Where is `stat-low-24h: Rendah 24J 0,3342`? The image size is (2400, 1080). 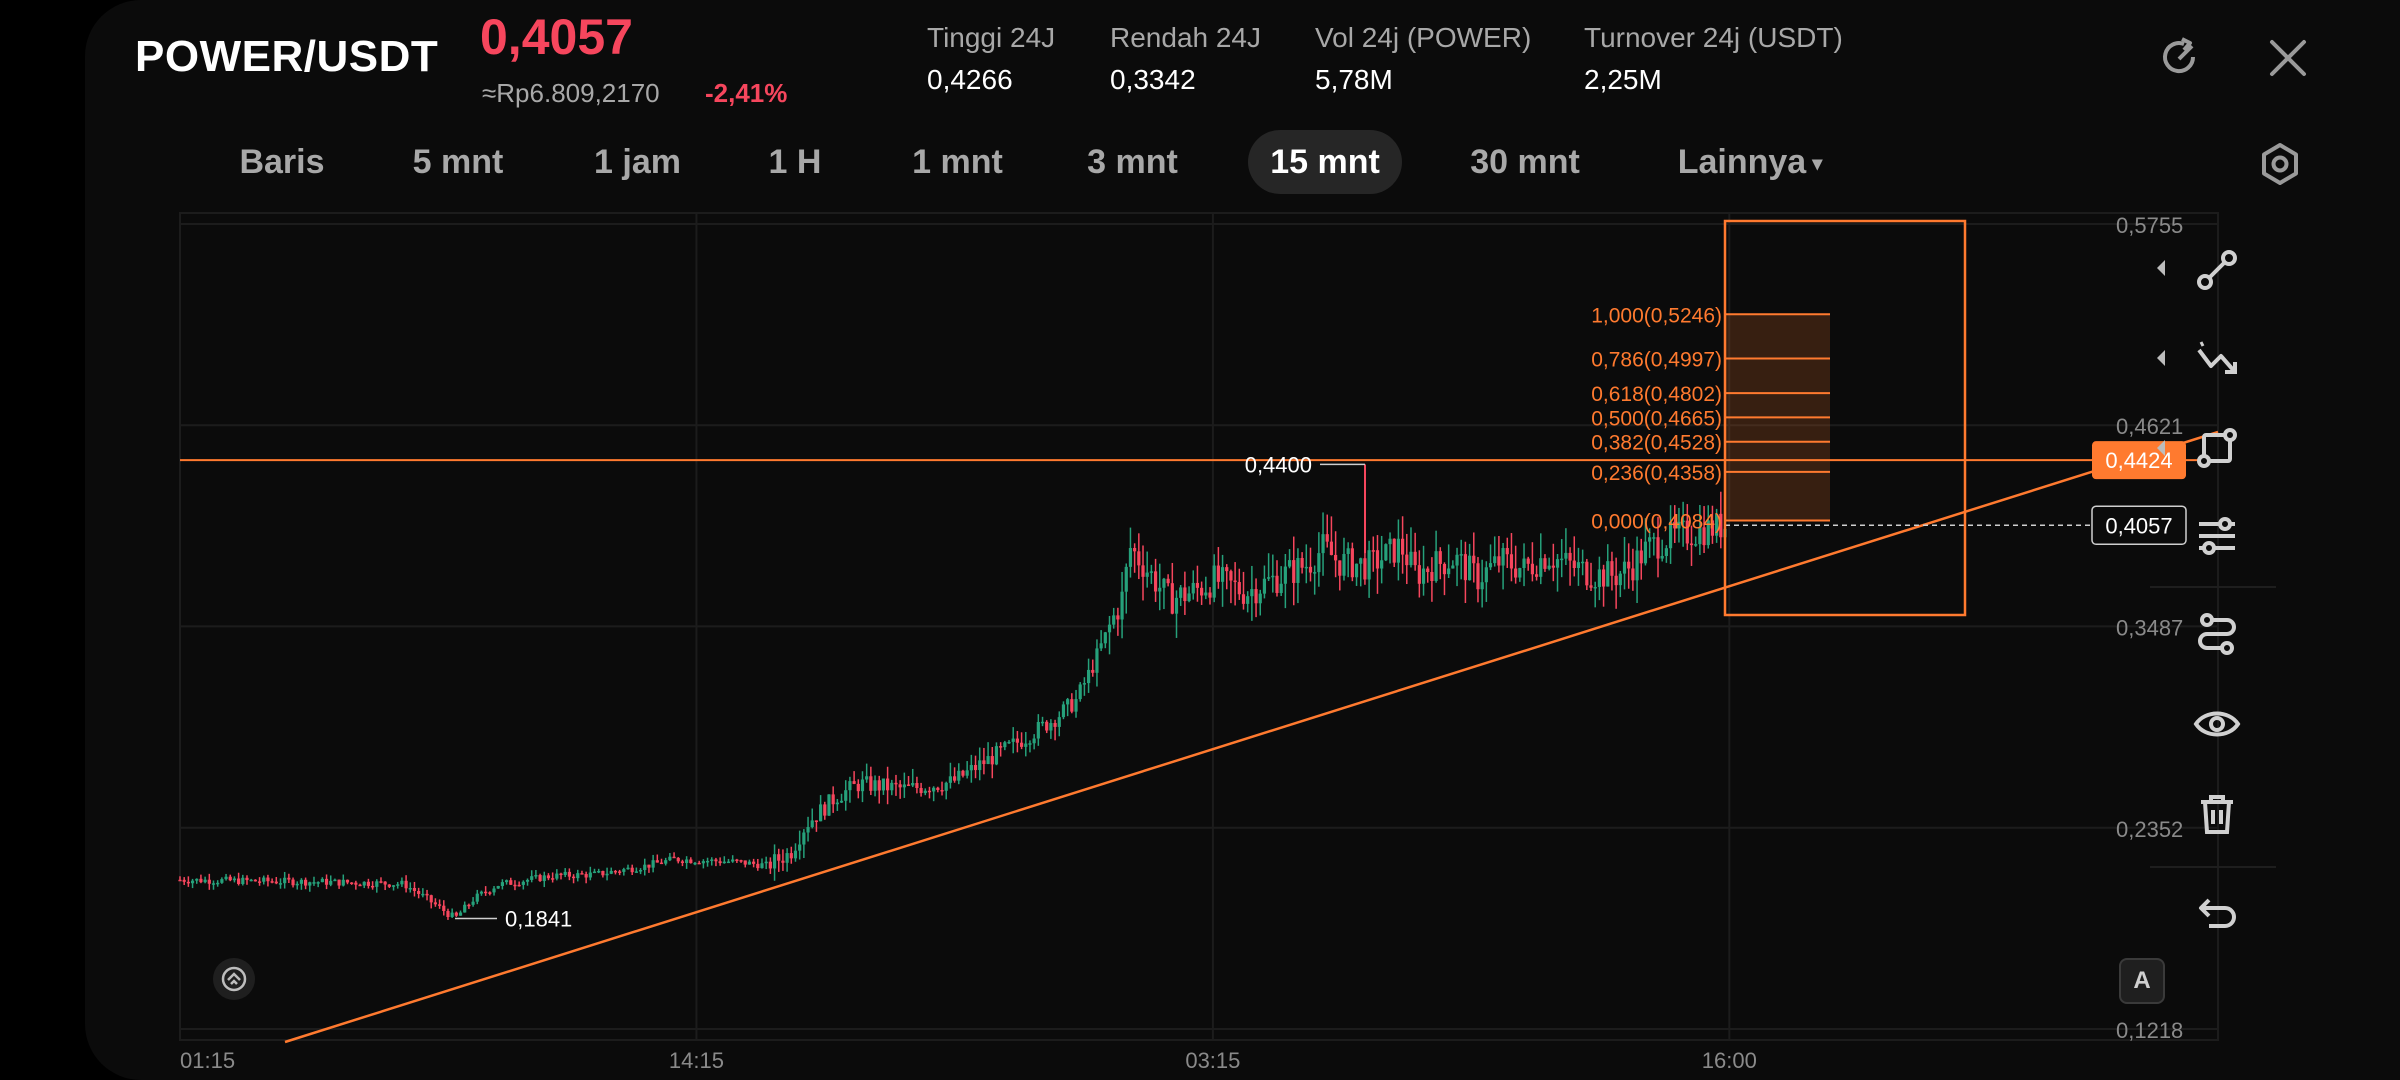 stat-low-24h: Rendah 24J 0,3342 is located at coordinates (1185, 59).